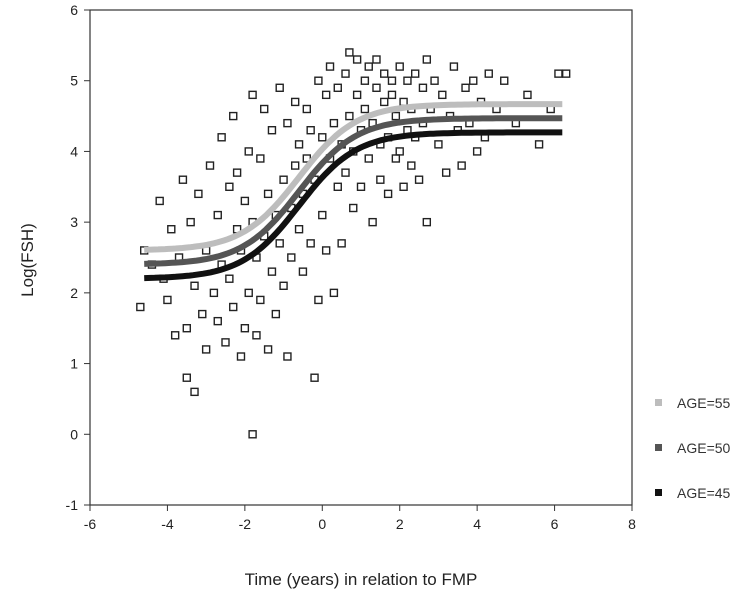 The image size is (748, 595). I want to click on x-tick-label: -6, so click(90, 524).